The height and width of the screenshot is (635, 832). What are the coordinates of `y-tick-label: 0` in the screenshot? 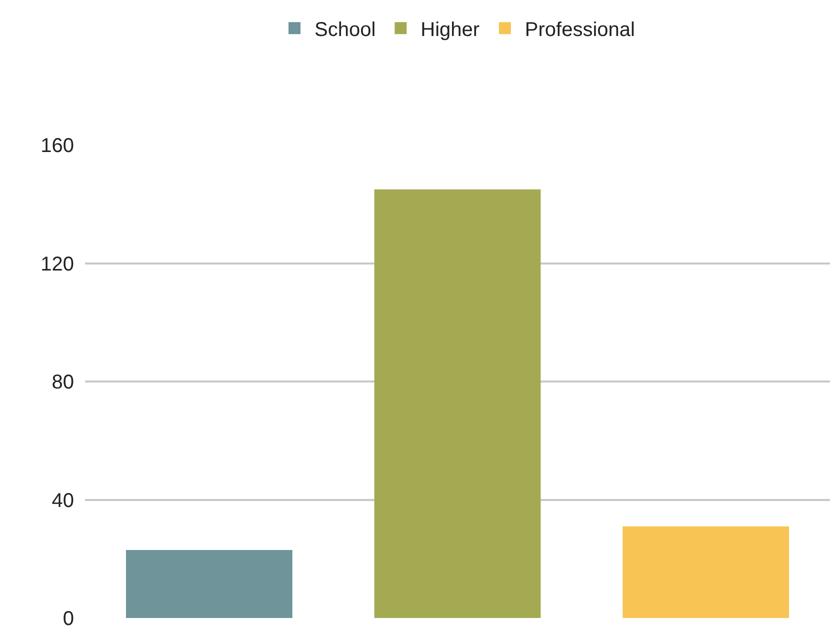 It's located at (68, 619).